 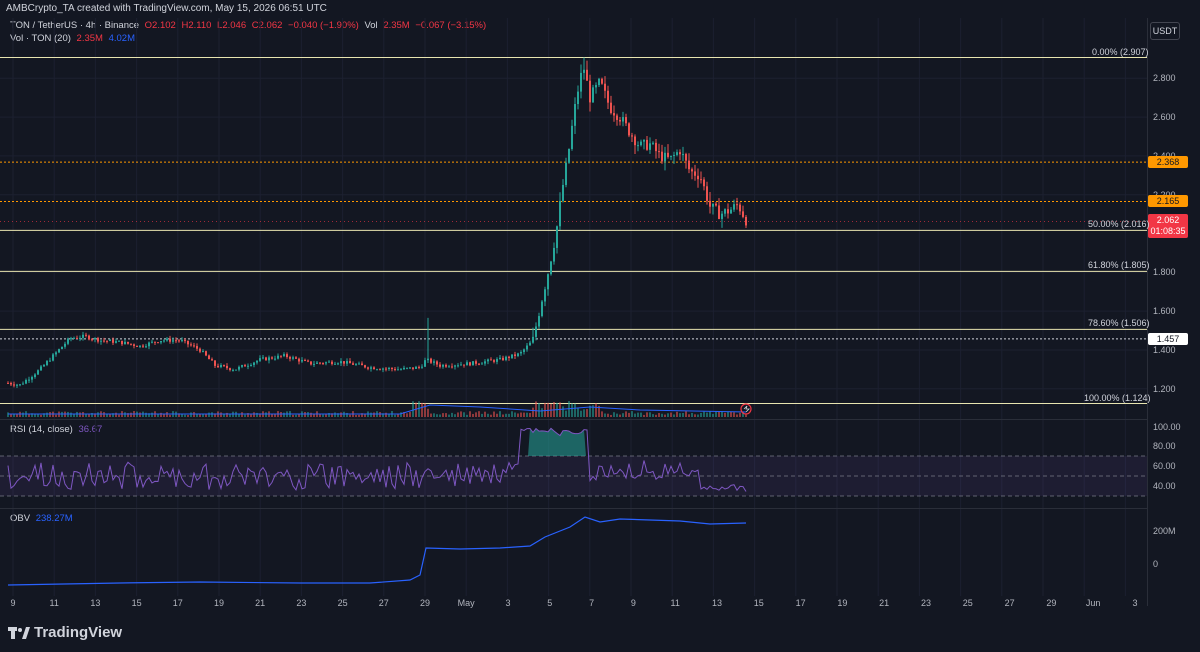 I want to click on fib-level-label: 50.00% (2.016), so click(x=1119, y=224).